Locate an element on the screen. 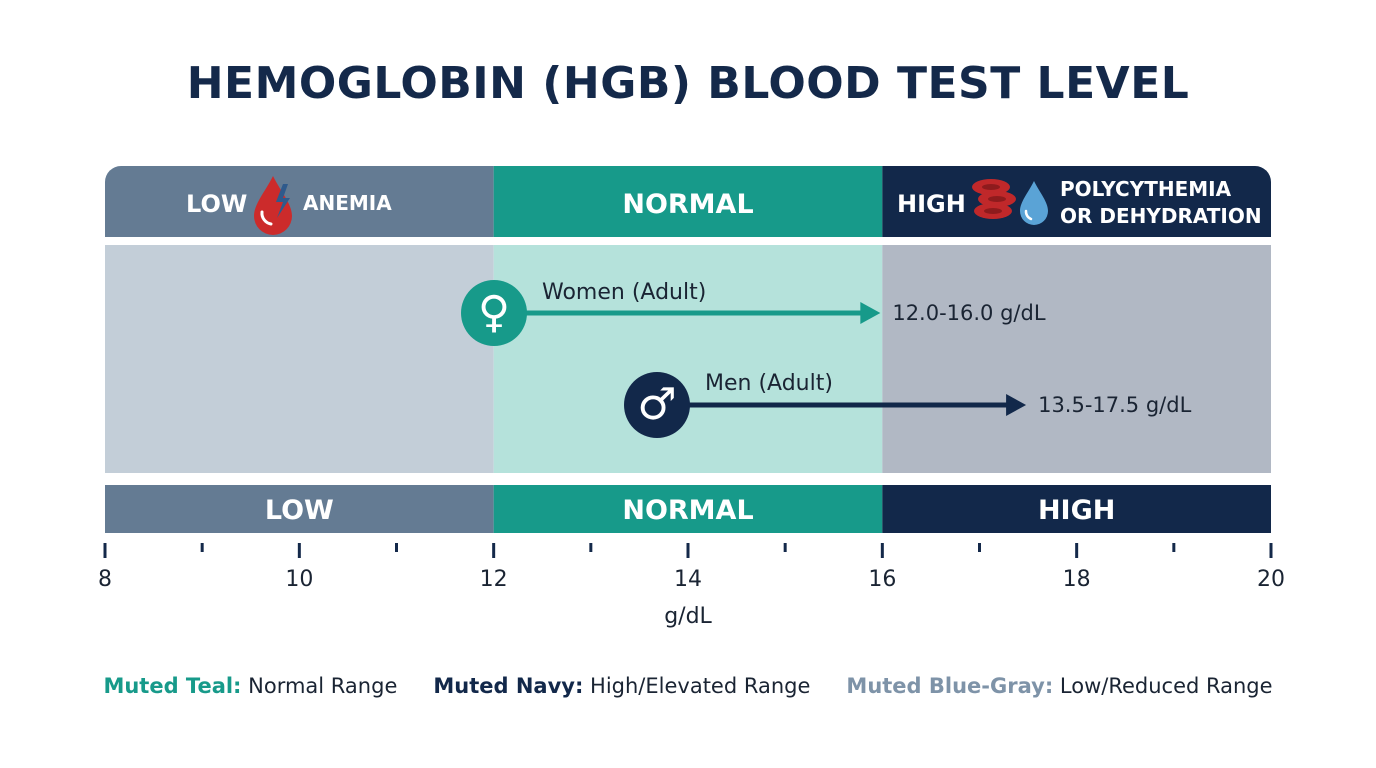 The image size is (1376, 768). header-zone-normal is located at coordinates (688, 201).